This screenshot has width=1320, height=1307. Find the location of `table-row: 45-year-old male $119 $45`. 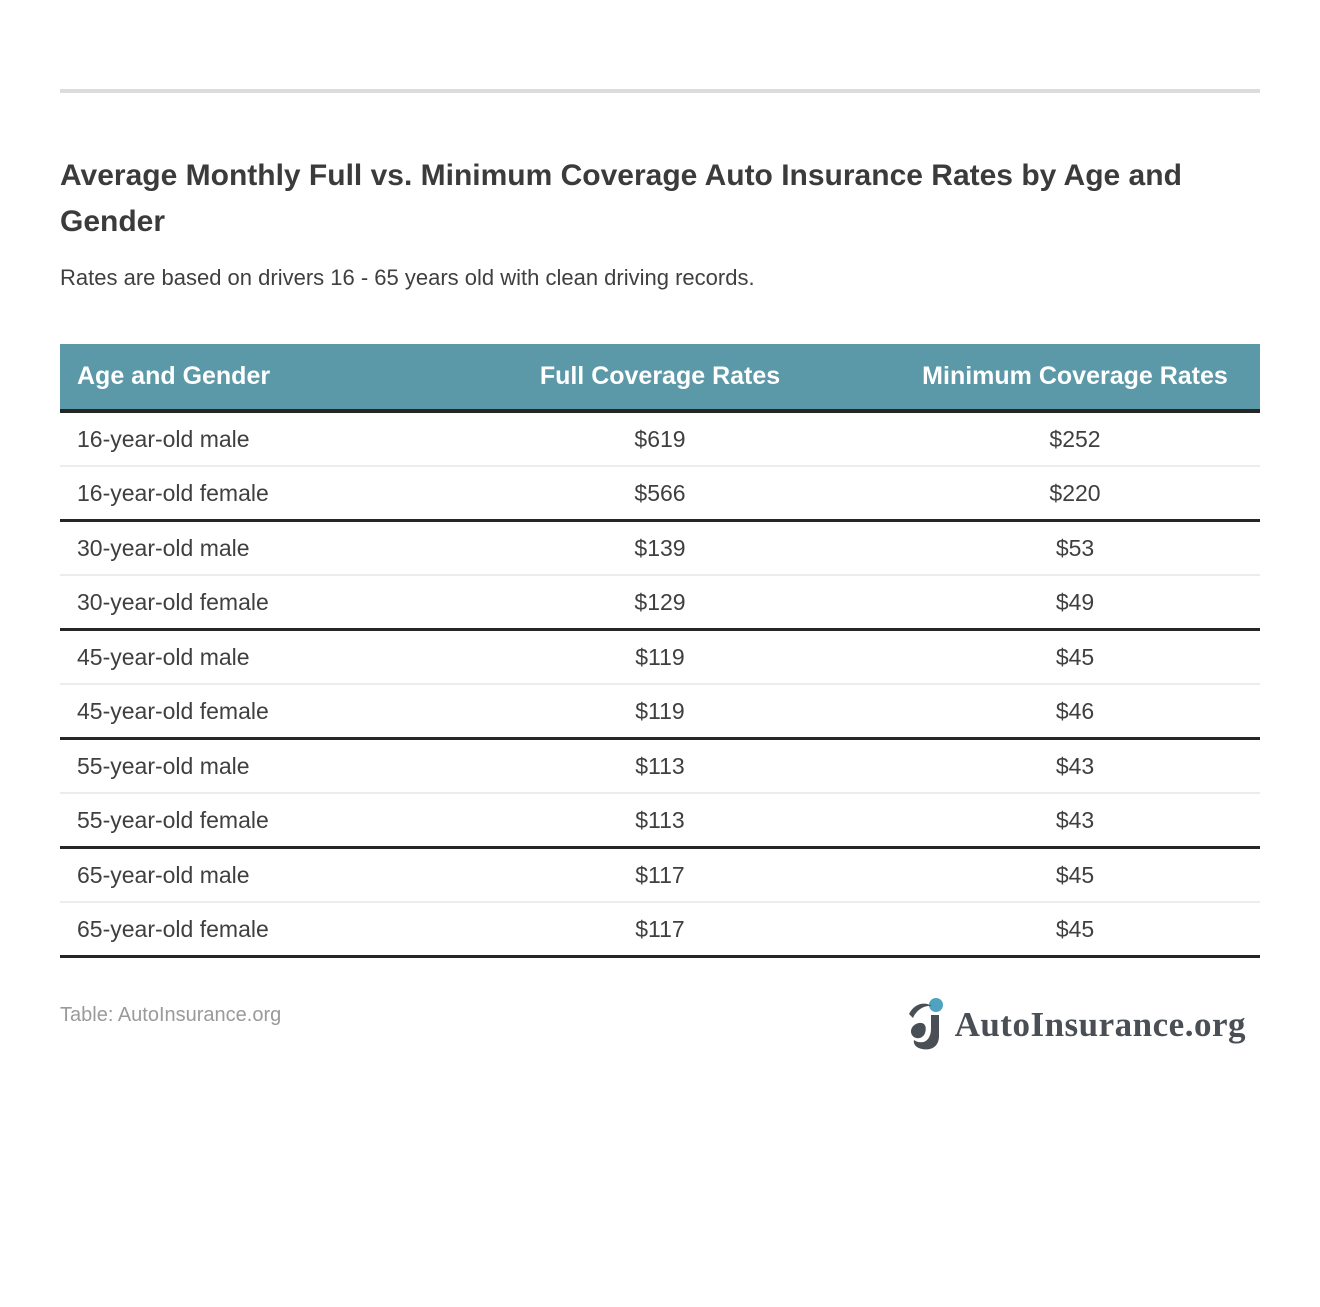

table-row: 45-year-old male $119 $45 is located at coordinates (660, 658).